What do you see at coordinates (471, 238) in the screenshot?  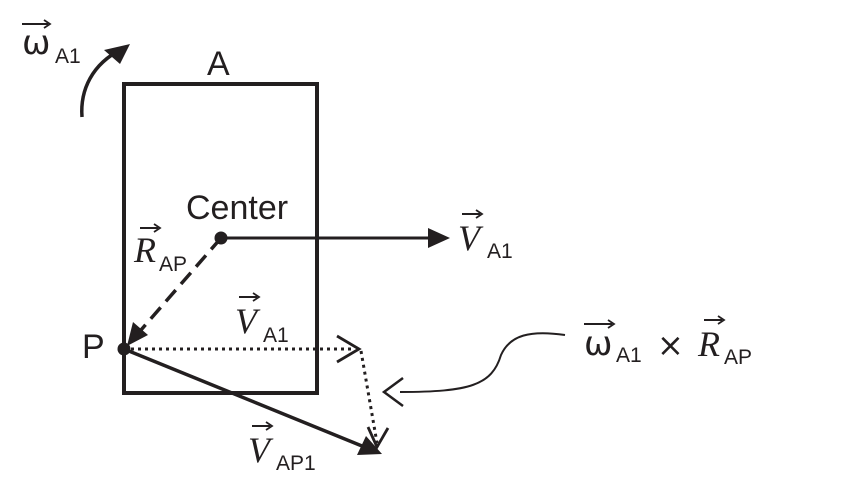 I see `v-a1-center-symbol: V` at bounding box center [471, 238].